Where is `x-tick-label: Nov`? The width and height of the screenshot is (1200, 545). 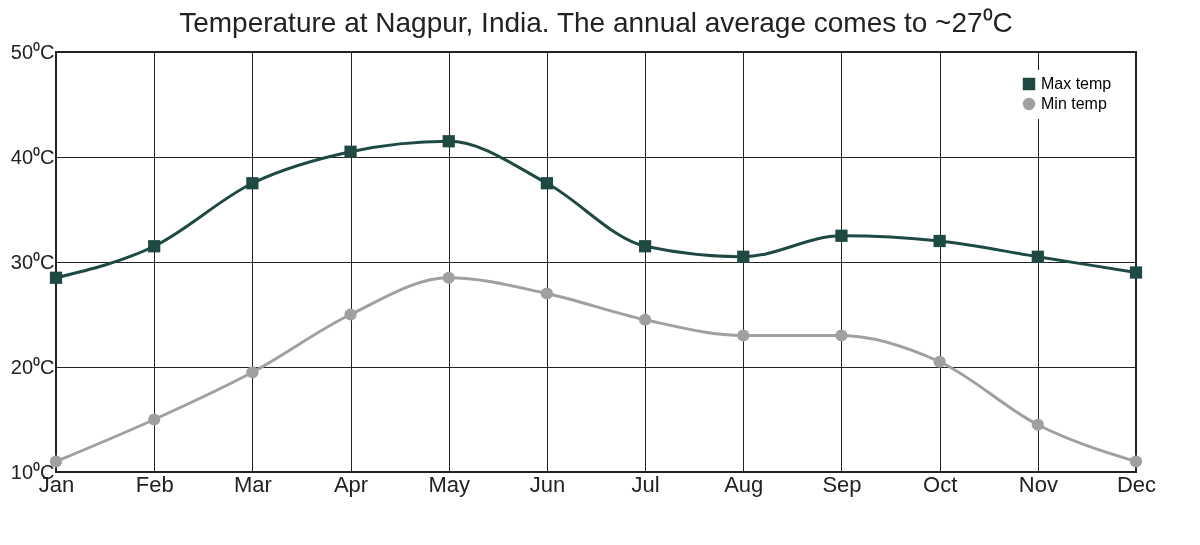
x-tick-label: Nov is located at coordinates (1038, 484).